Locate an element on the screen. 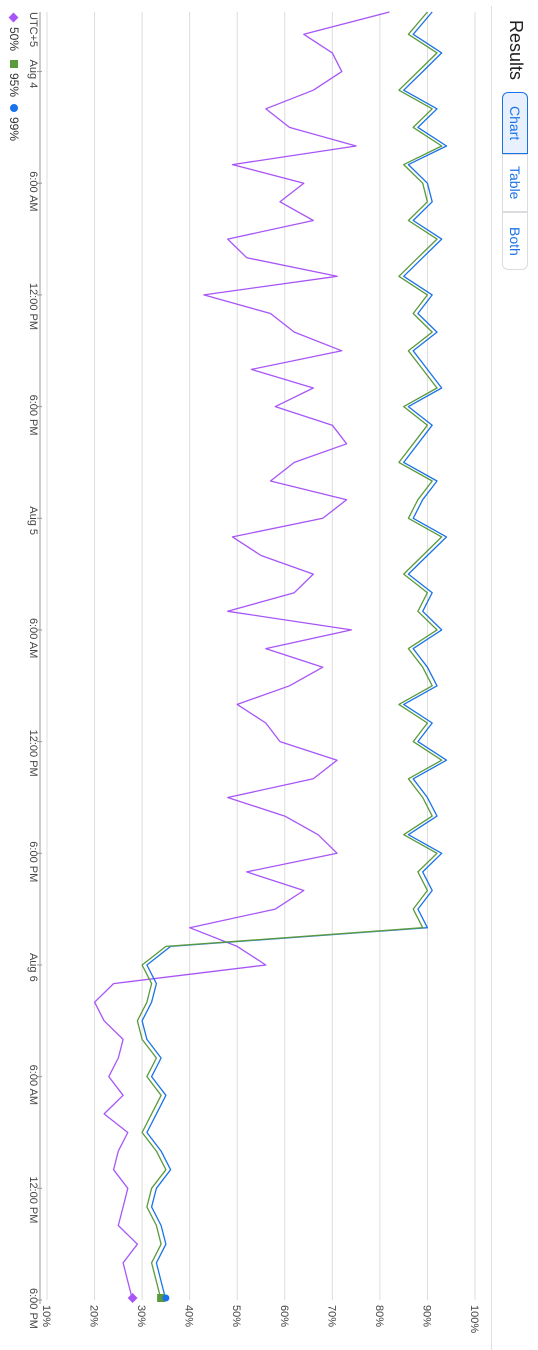 This screenshot has width=538, height=1350. panel-divider is located at coordinates (491, 678).